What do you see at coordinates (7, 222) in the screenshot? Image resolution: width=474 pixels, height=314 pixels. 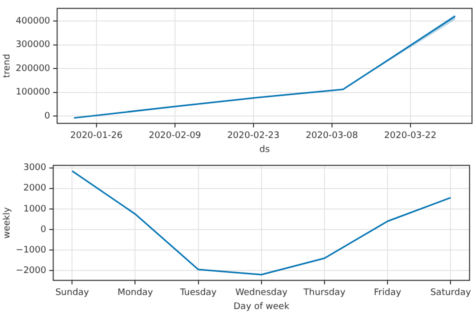 I see `y-axis-title: weekly` at bounding box center [7, 222].